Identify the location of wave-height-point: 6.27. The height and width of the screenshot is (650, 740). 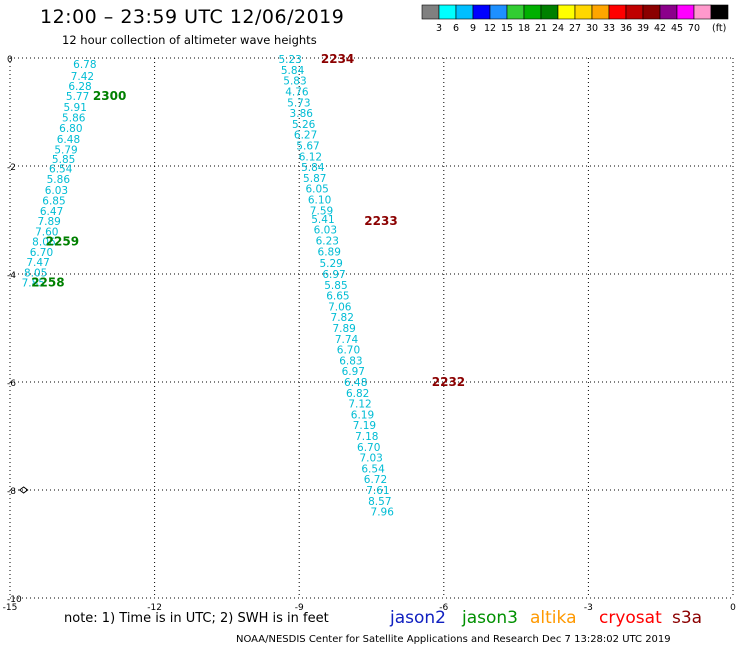
(305, 136).